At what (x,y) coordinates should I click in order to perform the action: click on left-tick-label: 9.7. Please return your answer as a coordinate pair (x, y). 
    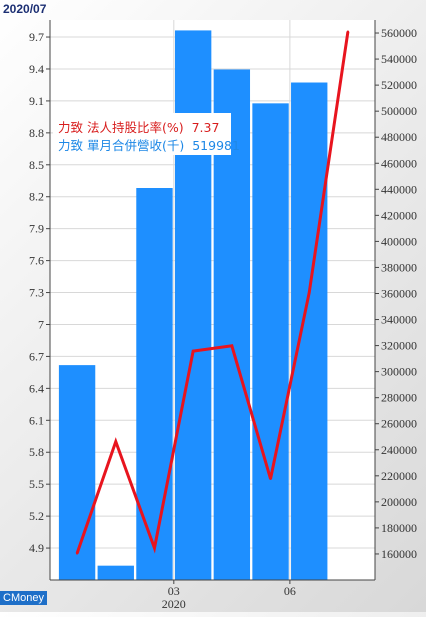
    Looking at the image, I should click on (36, 37).